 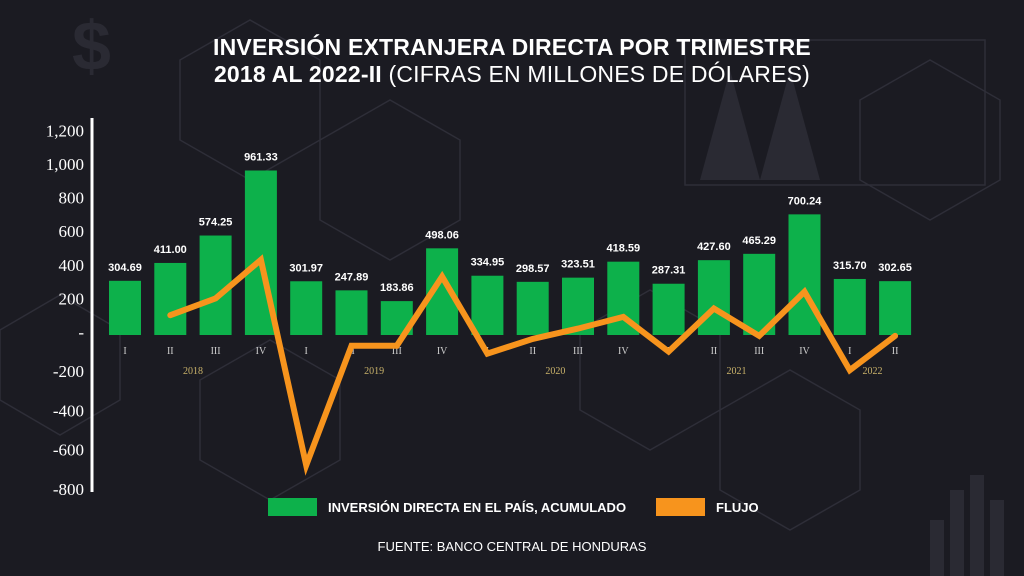 I want to click on y-tick-label: -, so click(x=81, y=332).